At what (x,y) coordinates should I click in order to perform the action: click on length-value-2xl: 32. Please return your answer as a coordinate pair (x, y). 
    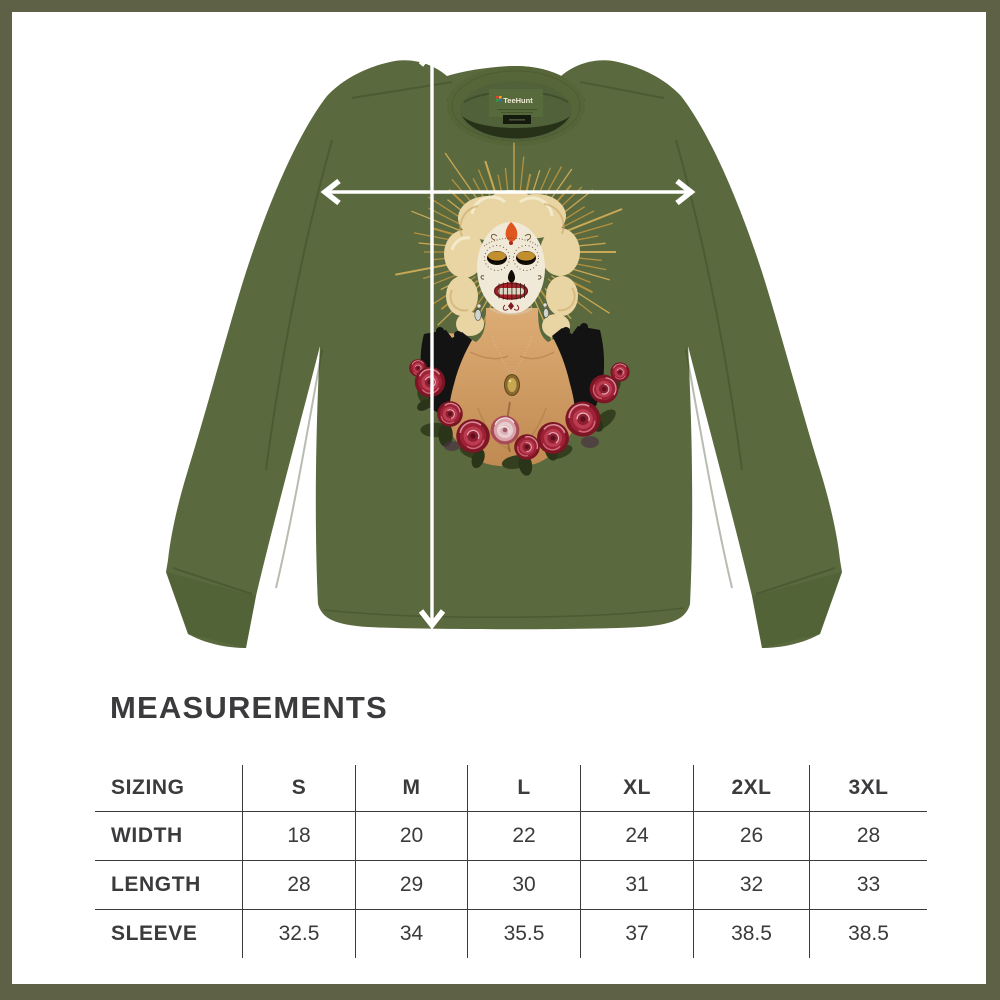
    Looking at the image, I should click on (751, 884).